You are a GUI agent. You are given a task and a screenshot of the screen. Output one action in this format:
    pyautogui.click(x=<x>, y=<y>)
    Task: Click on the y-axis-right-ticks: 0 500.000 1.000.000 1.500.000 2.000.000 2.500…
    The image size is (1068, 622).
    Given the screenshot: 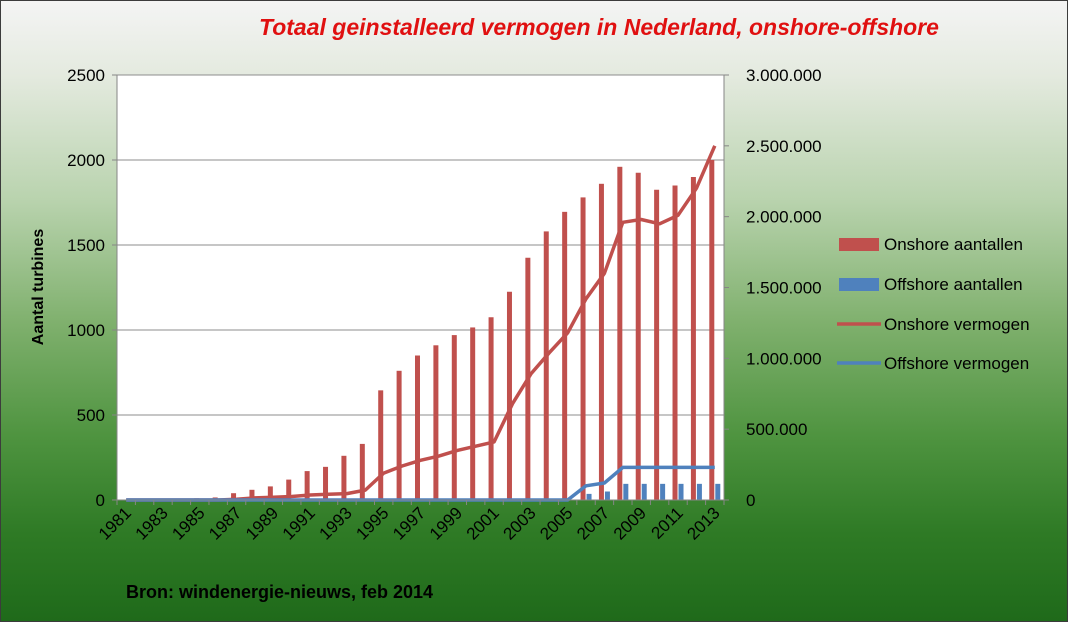 What is the action you would take?
    pyautogui.click(x=773, y=288)
    